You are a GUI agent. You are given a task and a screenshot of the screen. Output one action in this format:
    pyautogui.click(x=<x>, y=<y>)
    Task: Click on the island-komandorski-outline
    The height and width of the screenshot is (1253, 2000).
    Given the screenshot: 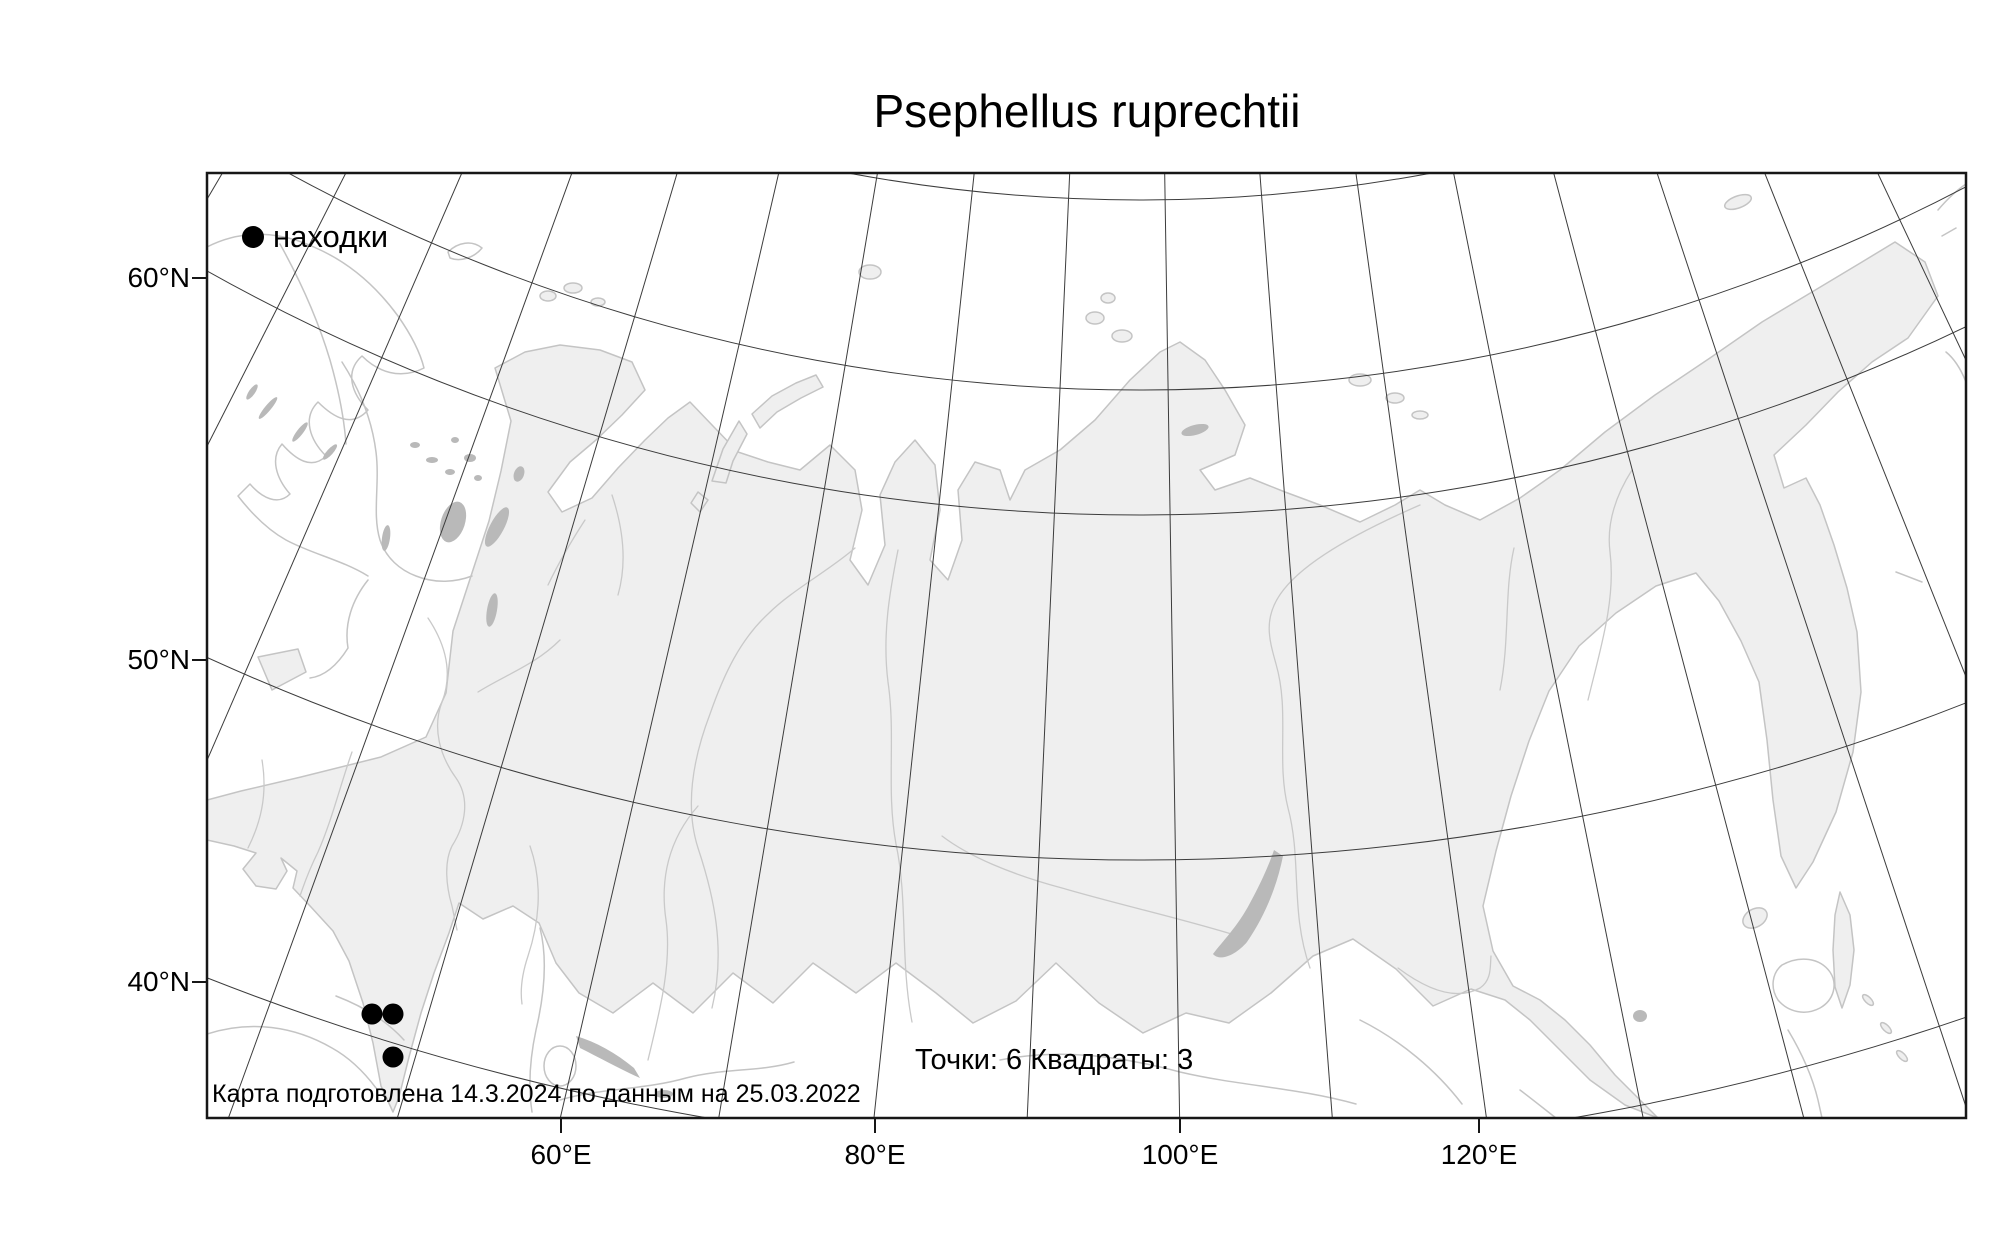 What is the action you would take?
    pyautogui.click(x=1909, y=577)
    